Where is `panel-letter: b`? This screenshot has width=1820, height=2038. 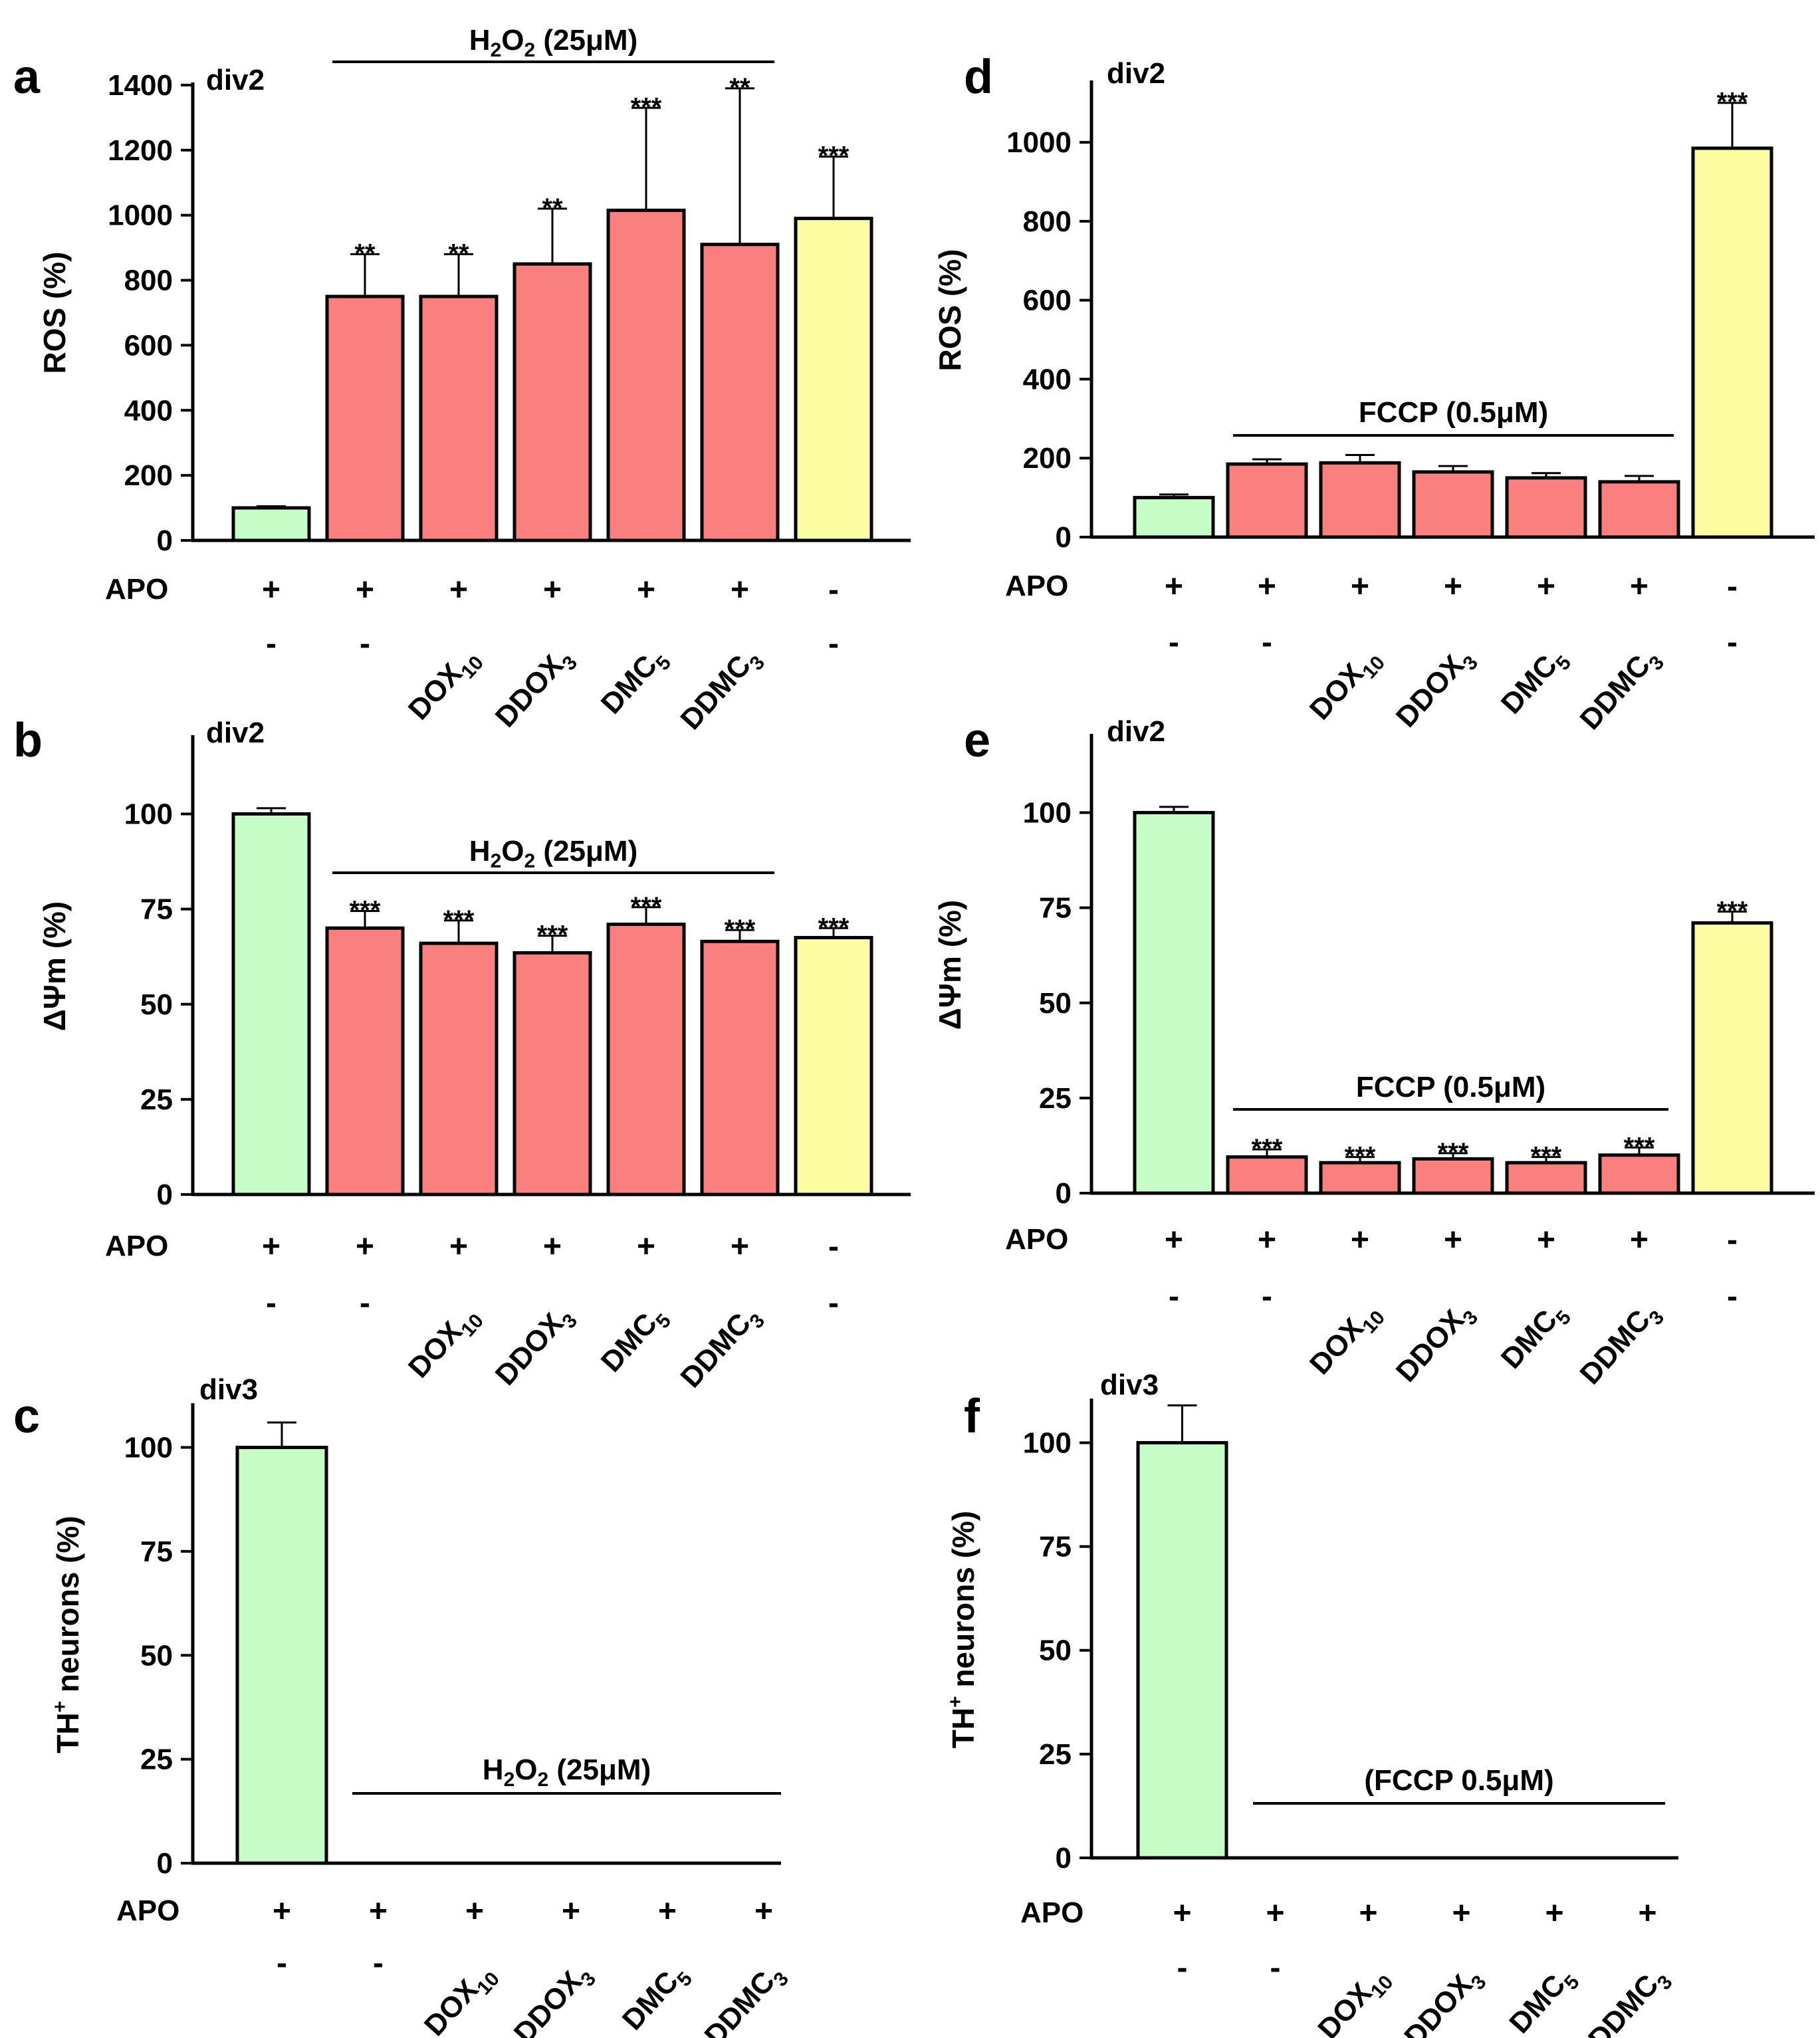 panel-letter: b is located at coordinates (28, 740).